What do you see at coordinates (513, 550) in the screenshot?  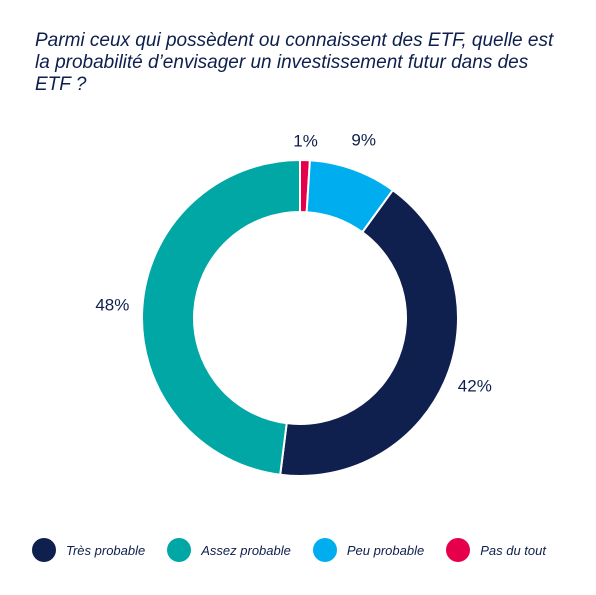 I see `legend-label: Pas du tout` at bounding box center [513, 550].